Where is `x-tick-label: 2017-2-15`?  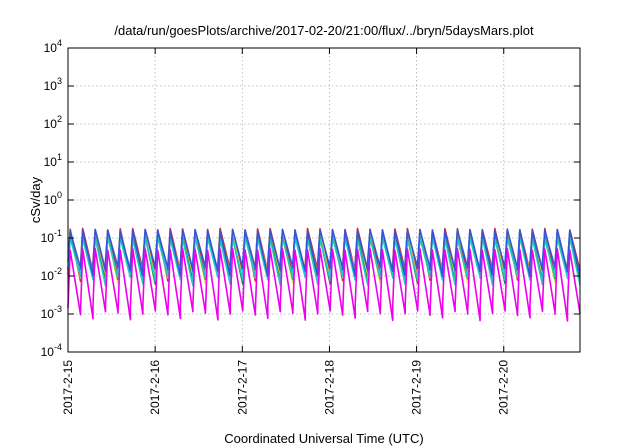
x-tick-label: 2017-2-15 is located at coordinates (68, 387).